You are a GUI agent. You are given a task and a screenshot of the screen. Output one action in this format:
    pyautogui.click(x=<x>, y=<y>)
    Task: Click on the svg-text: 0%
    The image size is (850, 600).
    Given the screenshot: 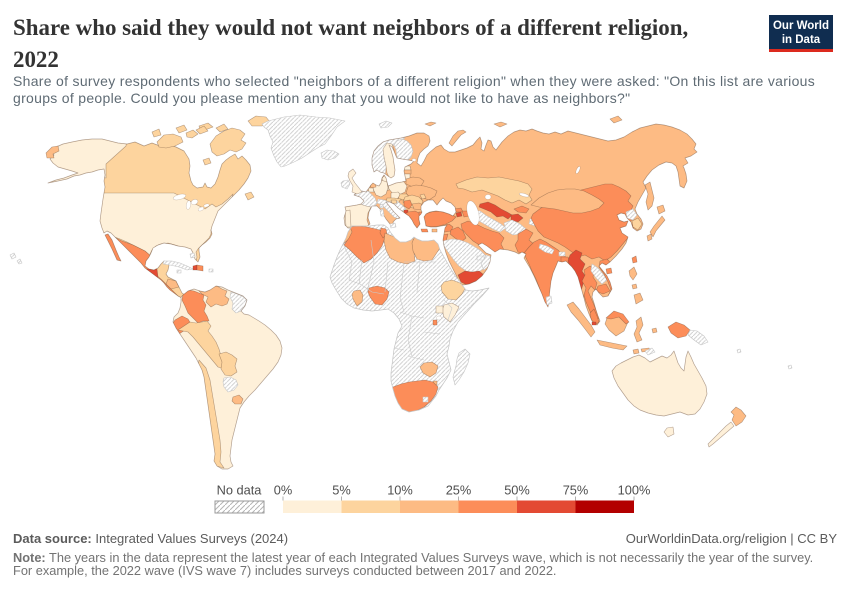 What is the action you would take?
    pyautogui.click(x=283, y=490)
    